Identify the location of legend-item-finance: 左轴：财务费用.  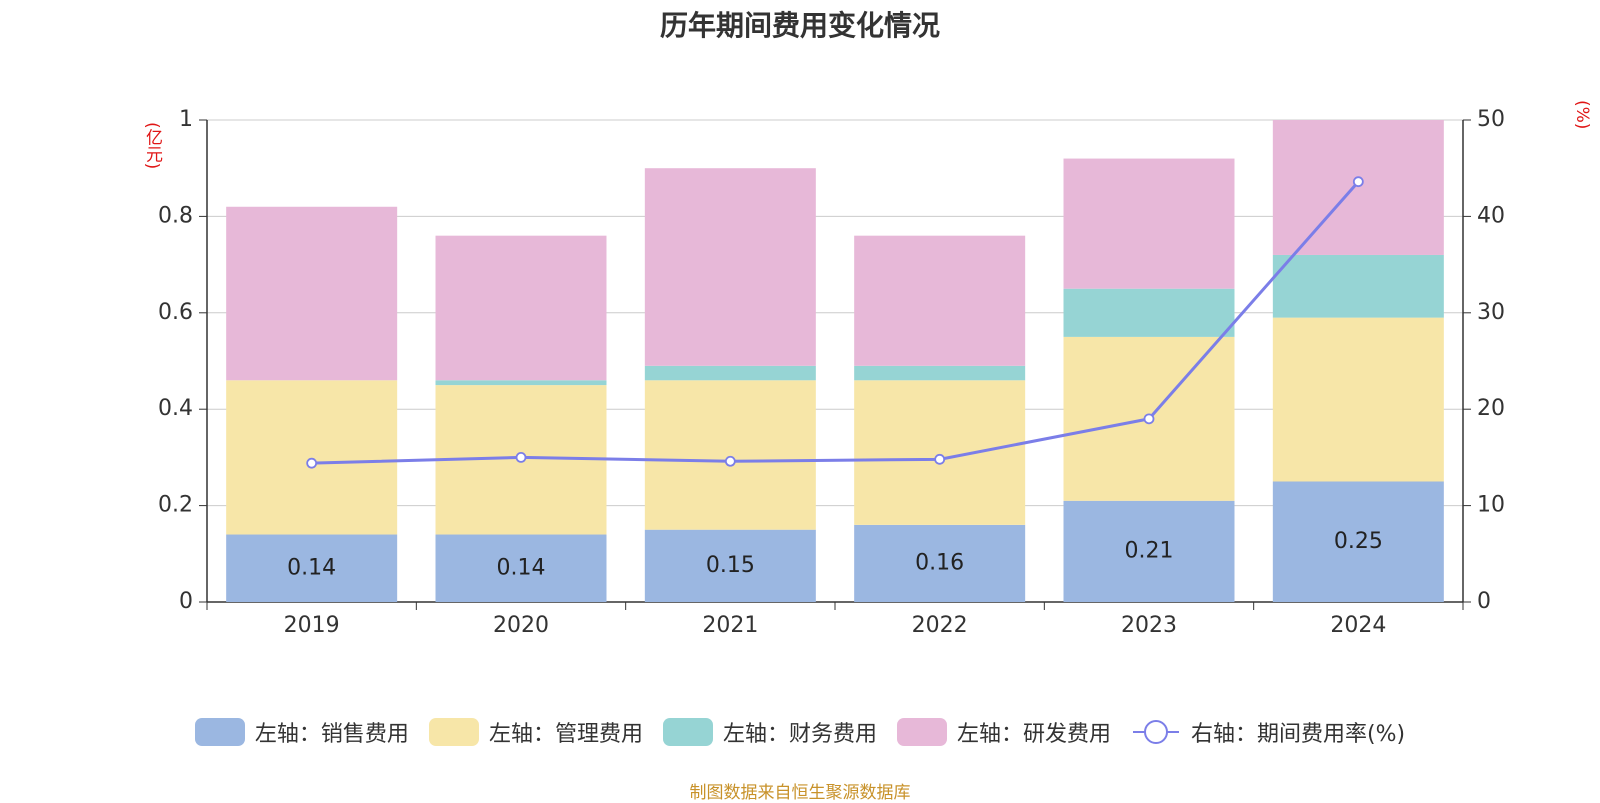
(769, 732).